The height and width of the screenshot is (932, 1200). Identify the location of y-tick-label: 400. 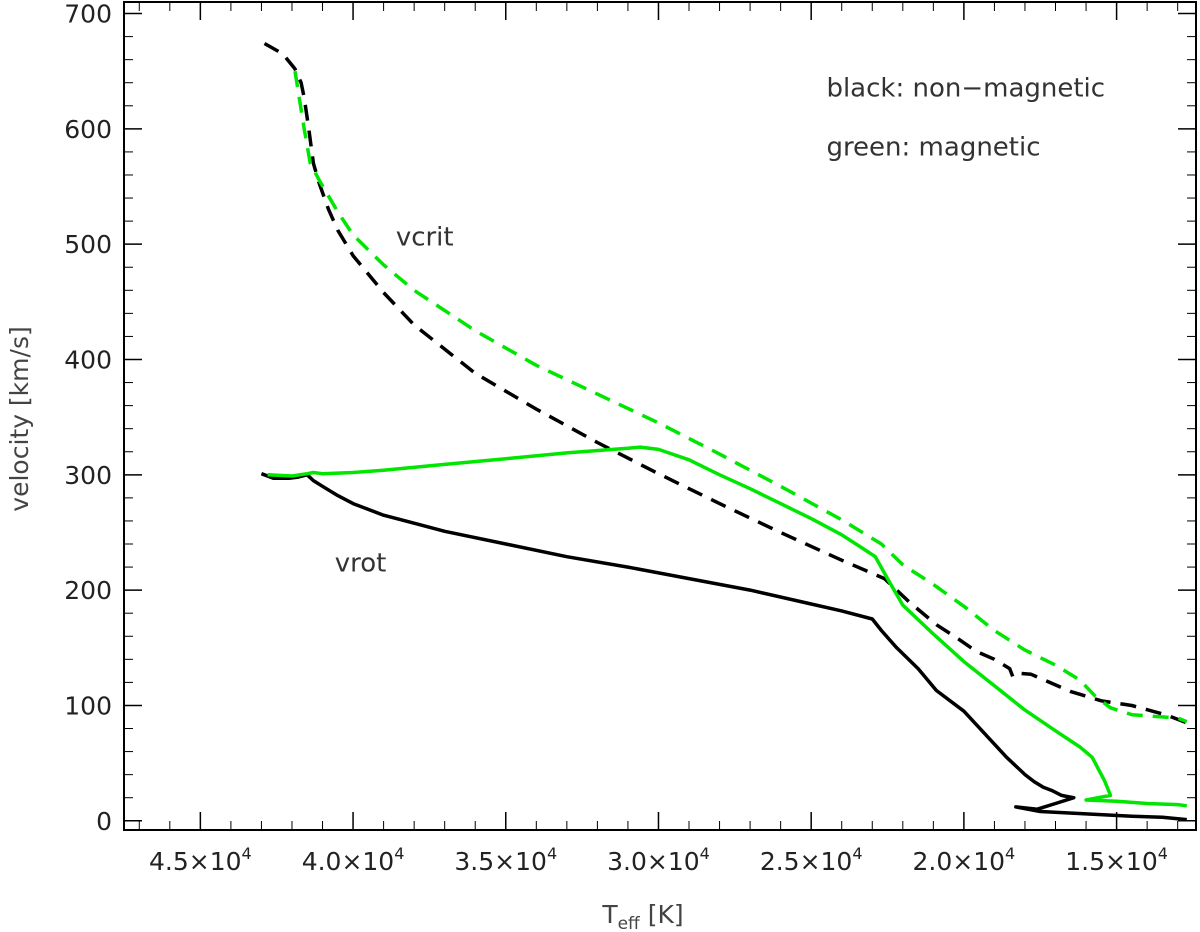
(88, 359).